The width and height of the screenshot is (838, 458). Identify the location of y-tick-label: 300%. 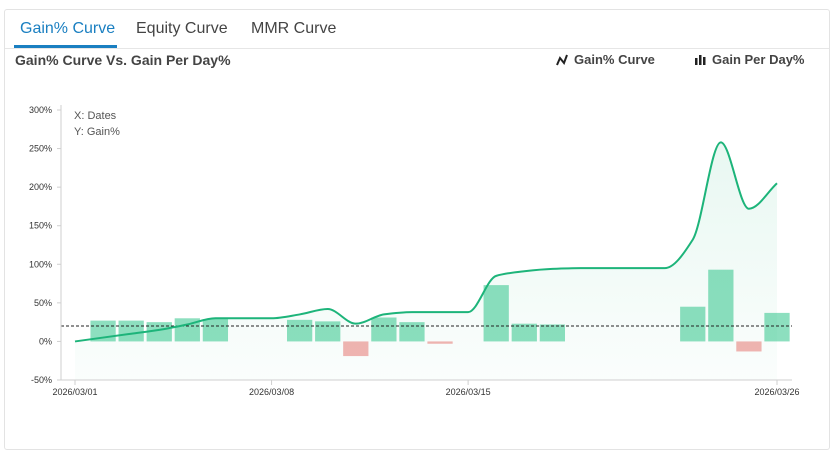
(40, 110).